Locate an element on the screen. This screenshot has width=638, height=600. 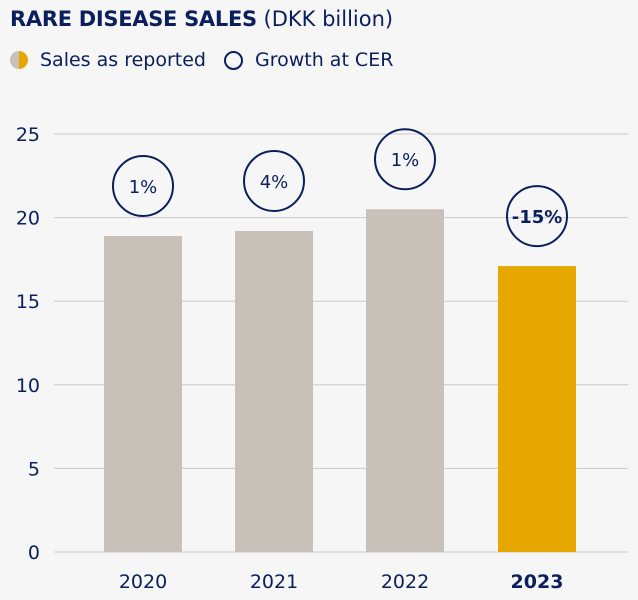
growth-label: -15% is located at coordinates (537, 217).